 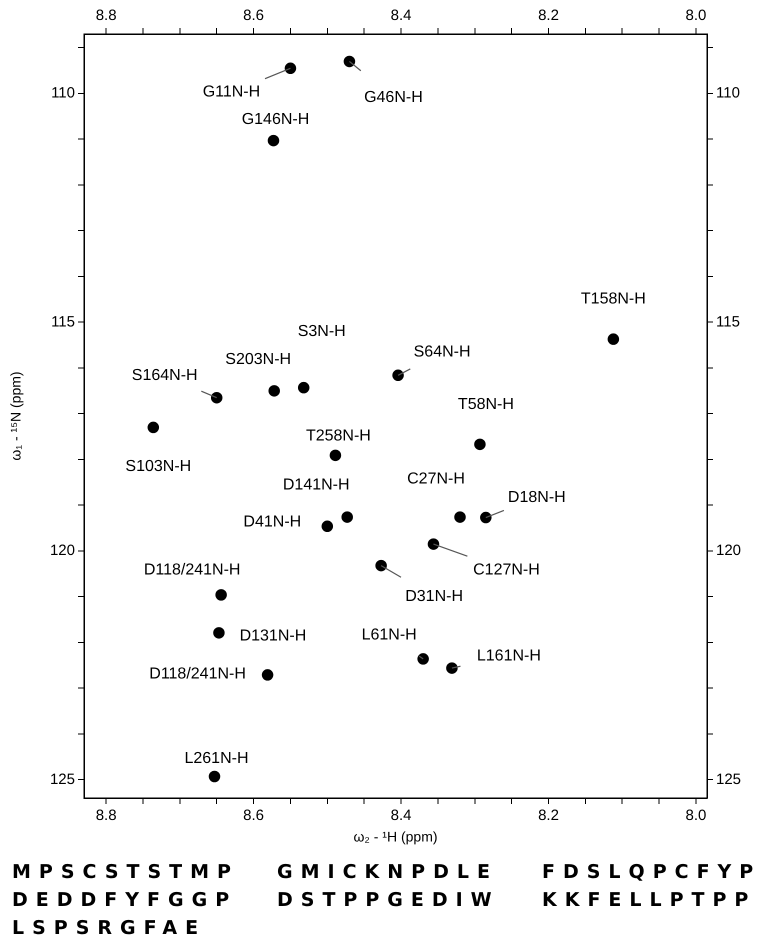 I want to click on annotation: L261N-H, so click(x=216, y=758).